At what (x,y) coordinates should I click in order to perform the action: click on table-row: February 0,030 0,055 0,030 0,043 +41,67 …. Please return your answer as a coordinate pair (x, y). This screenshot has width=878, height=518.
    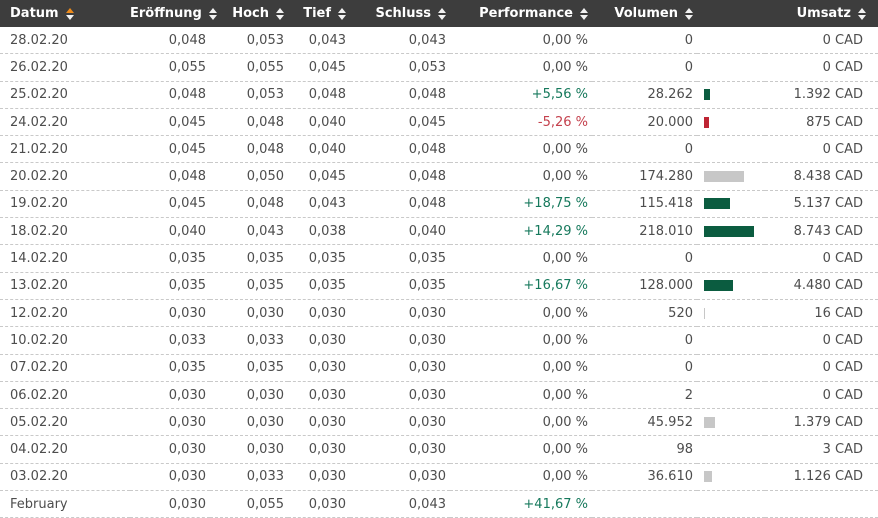
    Looking at the image, I should click on (439, 504).